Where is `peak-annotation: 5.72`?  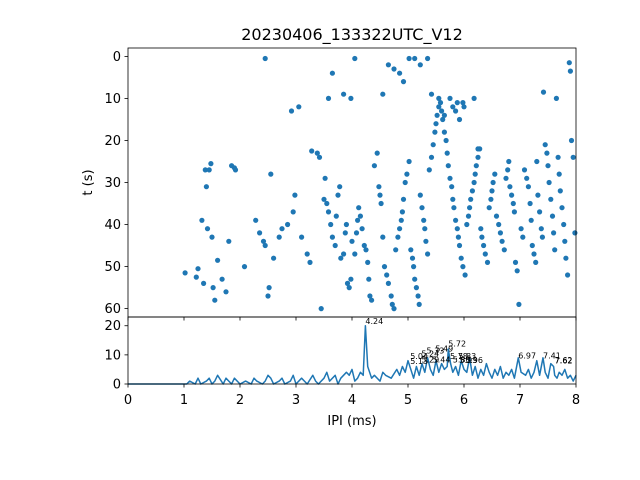 peak-annotation: 5.72 is located at coordinates (457, 344).